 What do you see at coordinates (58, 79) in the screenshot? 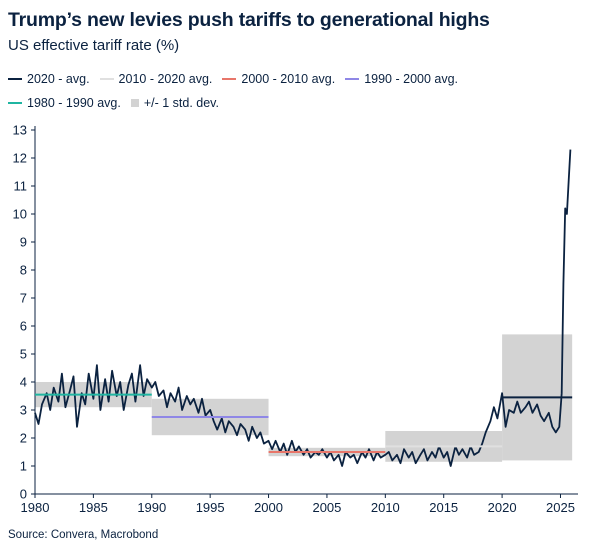
I see `legend-label: 2020 - avg.` at bounding box center [58, 79].